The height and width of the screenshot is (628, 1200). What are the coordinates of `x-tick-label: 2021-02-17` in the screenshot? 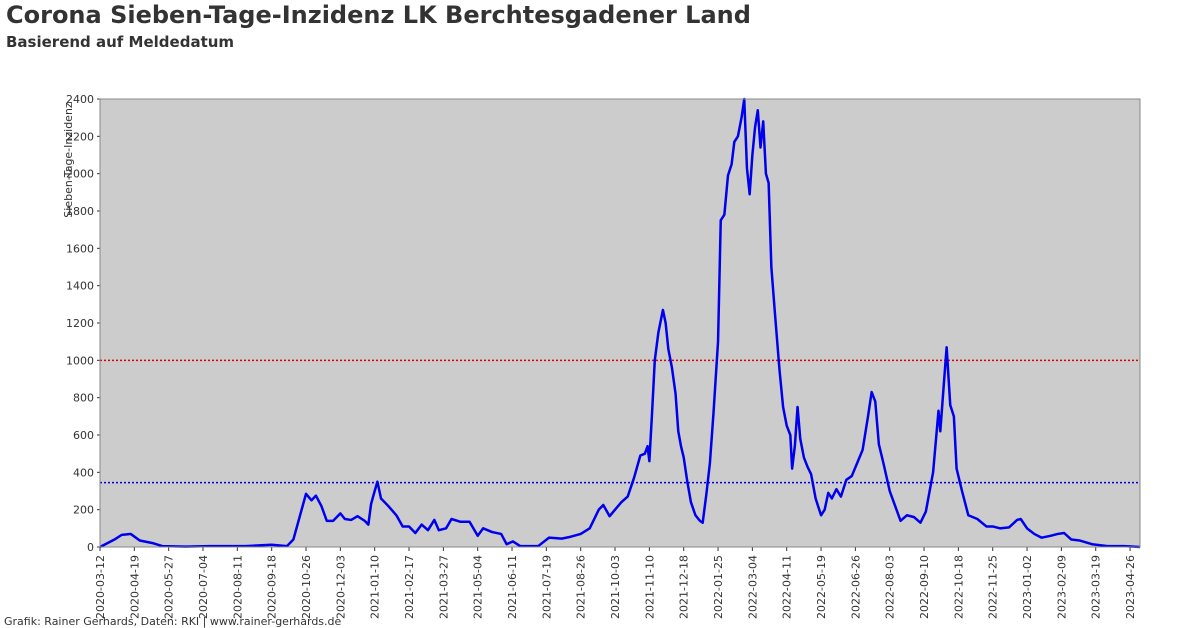 It's located at (409, 587).